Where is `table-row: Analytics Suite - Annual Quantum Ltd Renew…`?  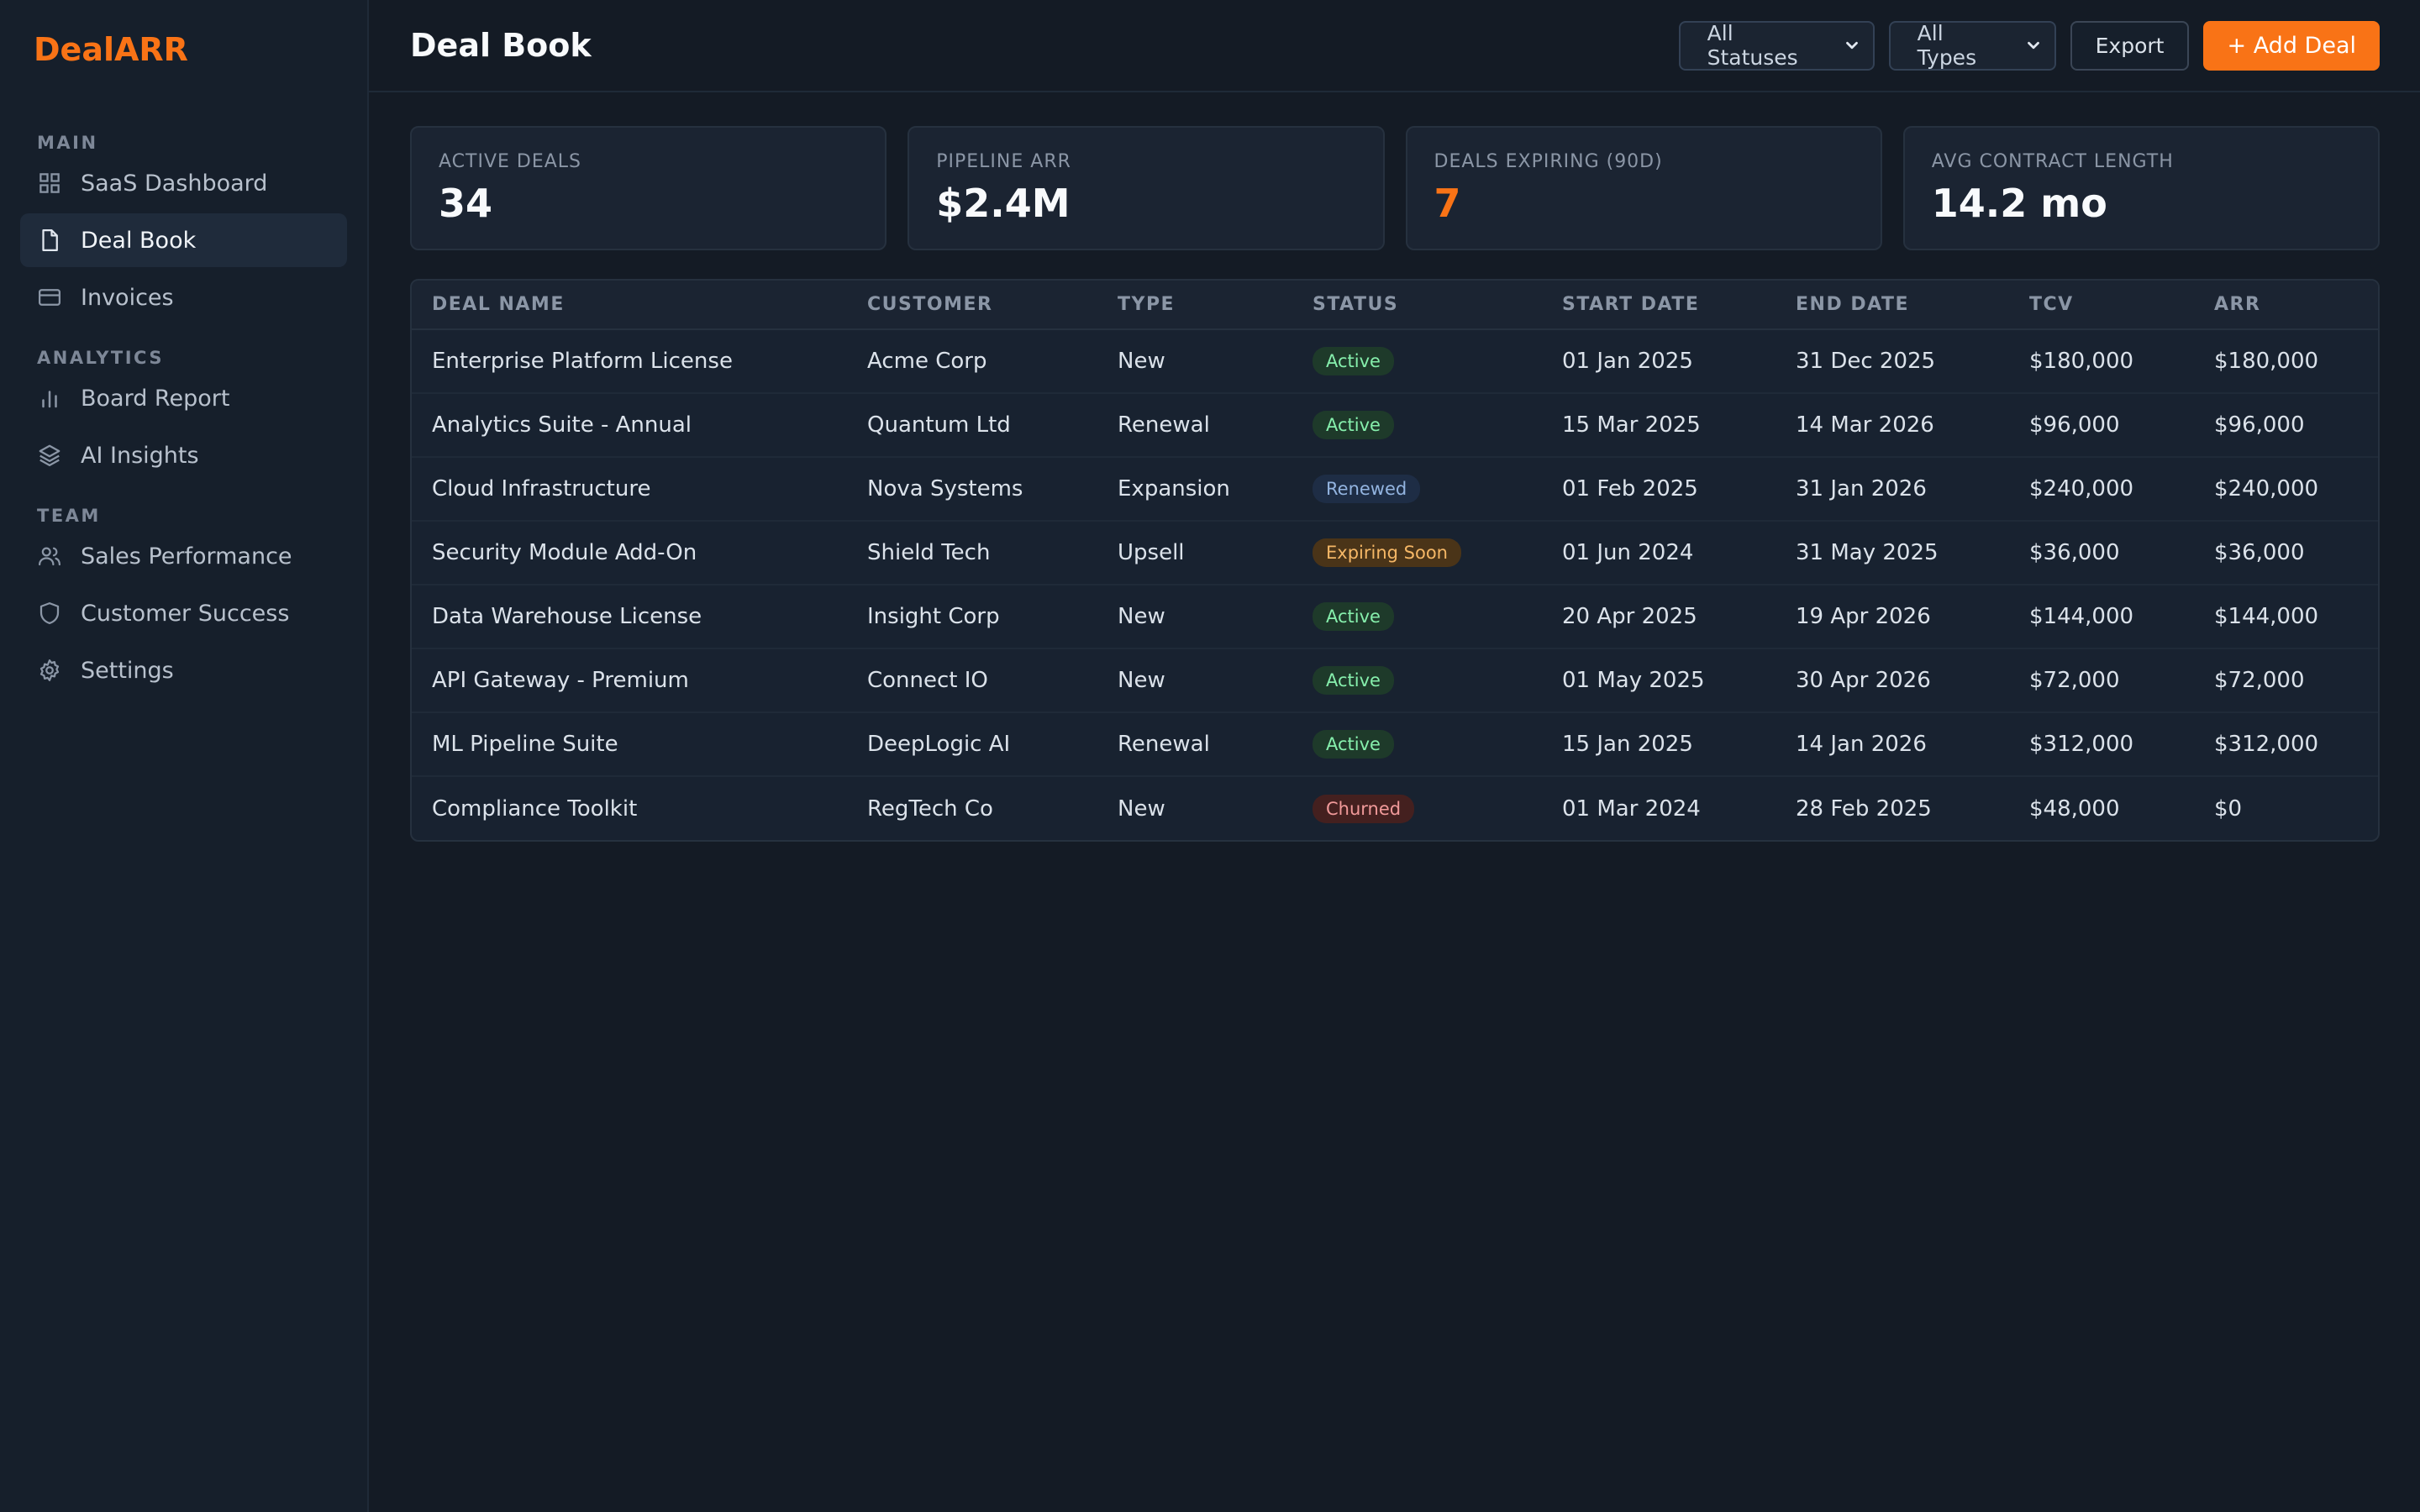 table-row: Analytics Suite - Annual Quantum Ltd Renew… is located at coordinates (1395, 425).